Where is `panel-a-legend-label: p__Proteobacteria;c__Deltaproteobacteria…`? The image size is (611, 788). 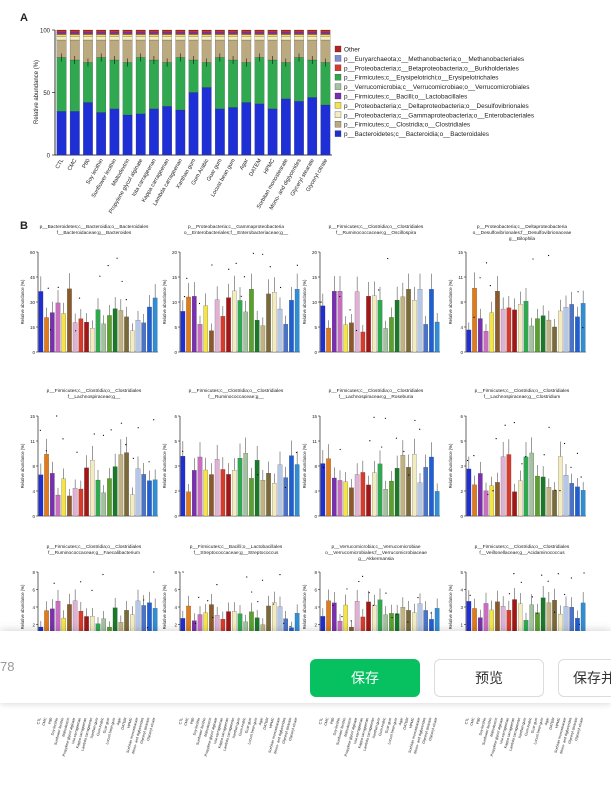
panel-a-legend-label: p__Proteobacteria;c__Deltaproteobacteria… is located at coordinates (436, 106).